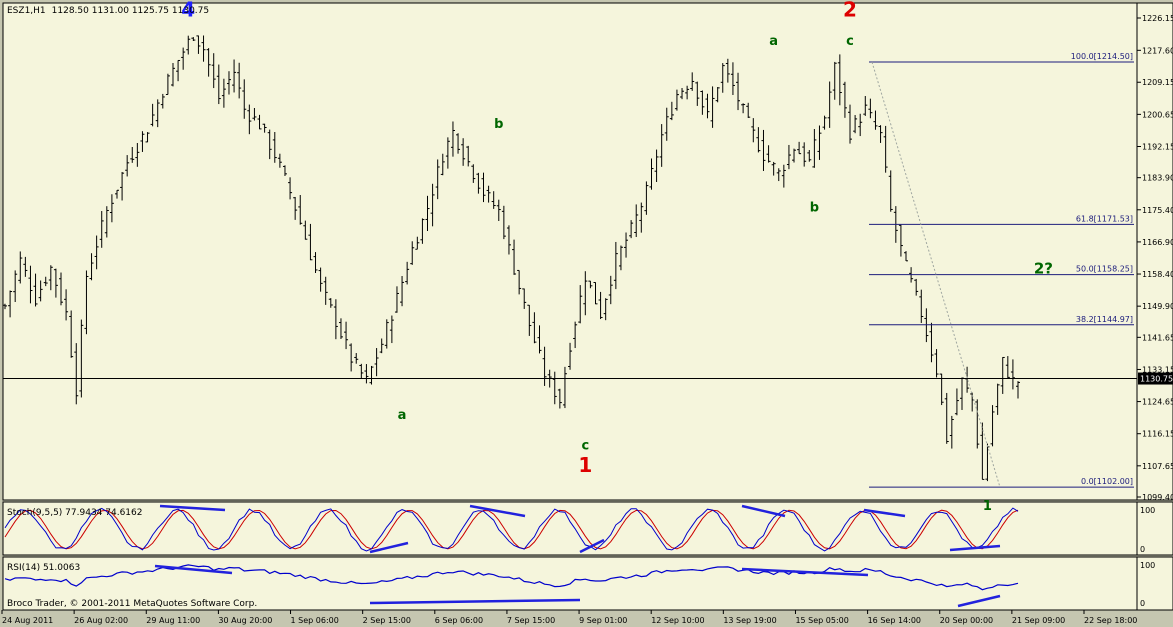  What do you see at coordinates (936, 274) in the screenshot?
I see `fib-trendline` at bounding box center [936, 274].